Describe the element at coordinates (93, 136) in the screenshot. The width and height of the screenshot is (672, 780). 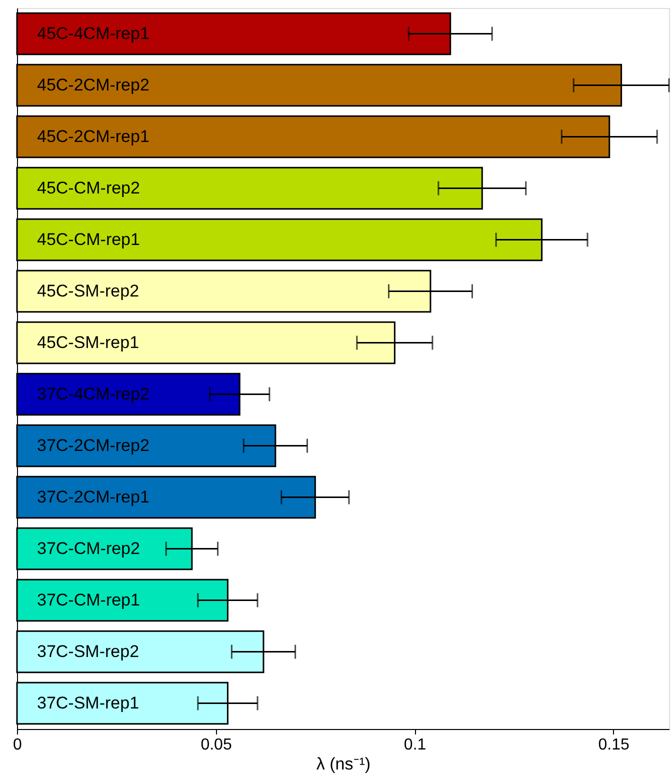
I see `y-tick-label: 45C-2CM-rep1` at that location.